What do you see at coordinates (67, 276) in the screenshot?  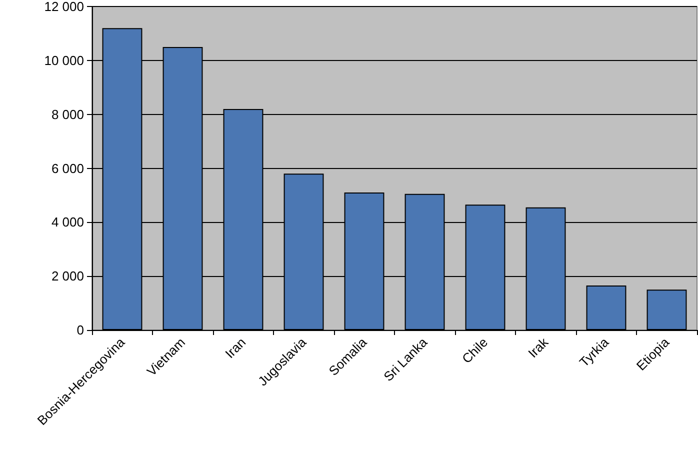 I see `y-tick-label: 2 000` at bounding box center [67, 276].